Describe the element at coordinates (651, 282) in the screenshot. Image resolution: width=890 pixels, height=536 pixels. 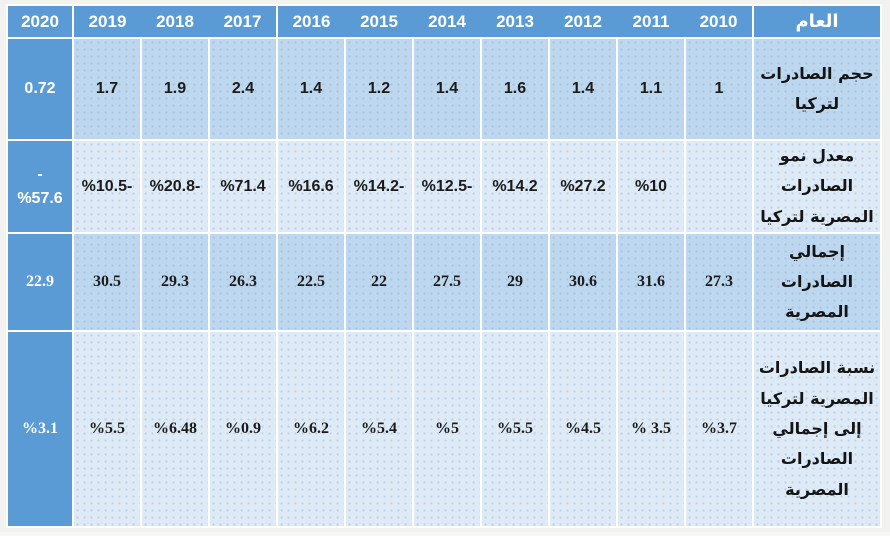
I see `cell-2011: 31.6` at that location.